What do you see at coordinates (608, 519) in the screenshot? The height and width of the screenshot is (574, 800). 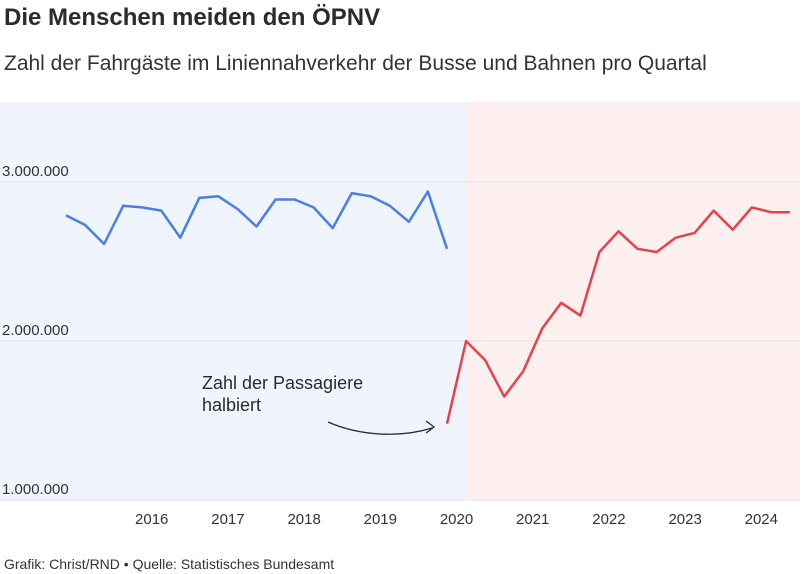 I see `x-tick-label: 2022` at bounding box center [608, 519].